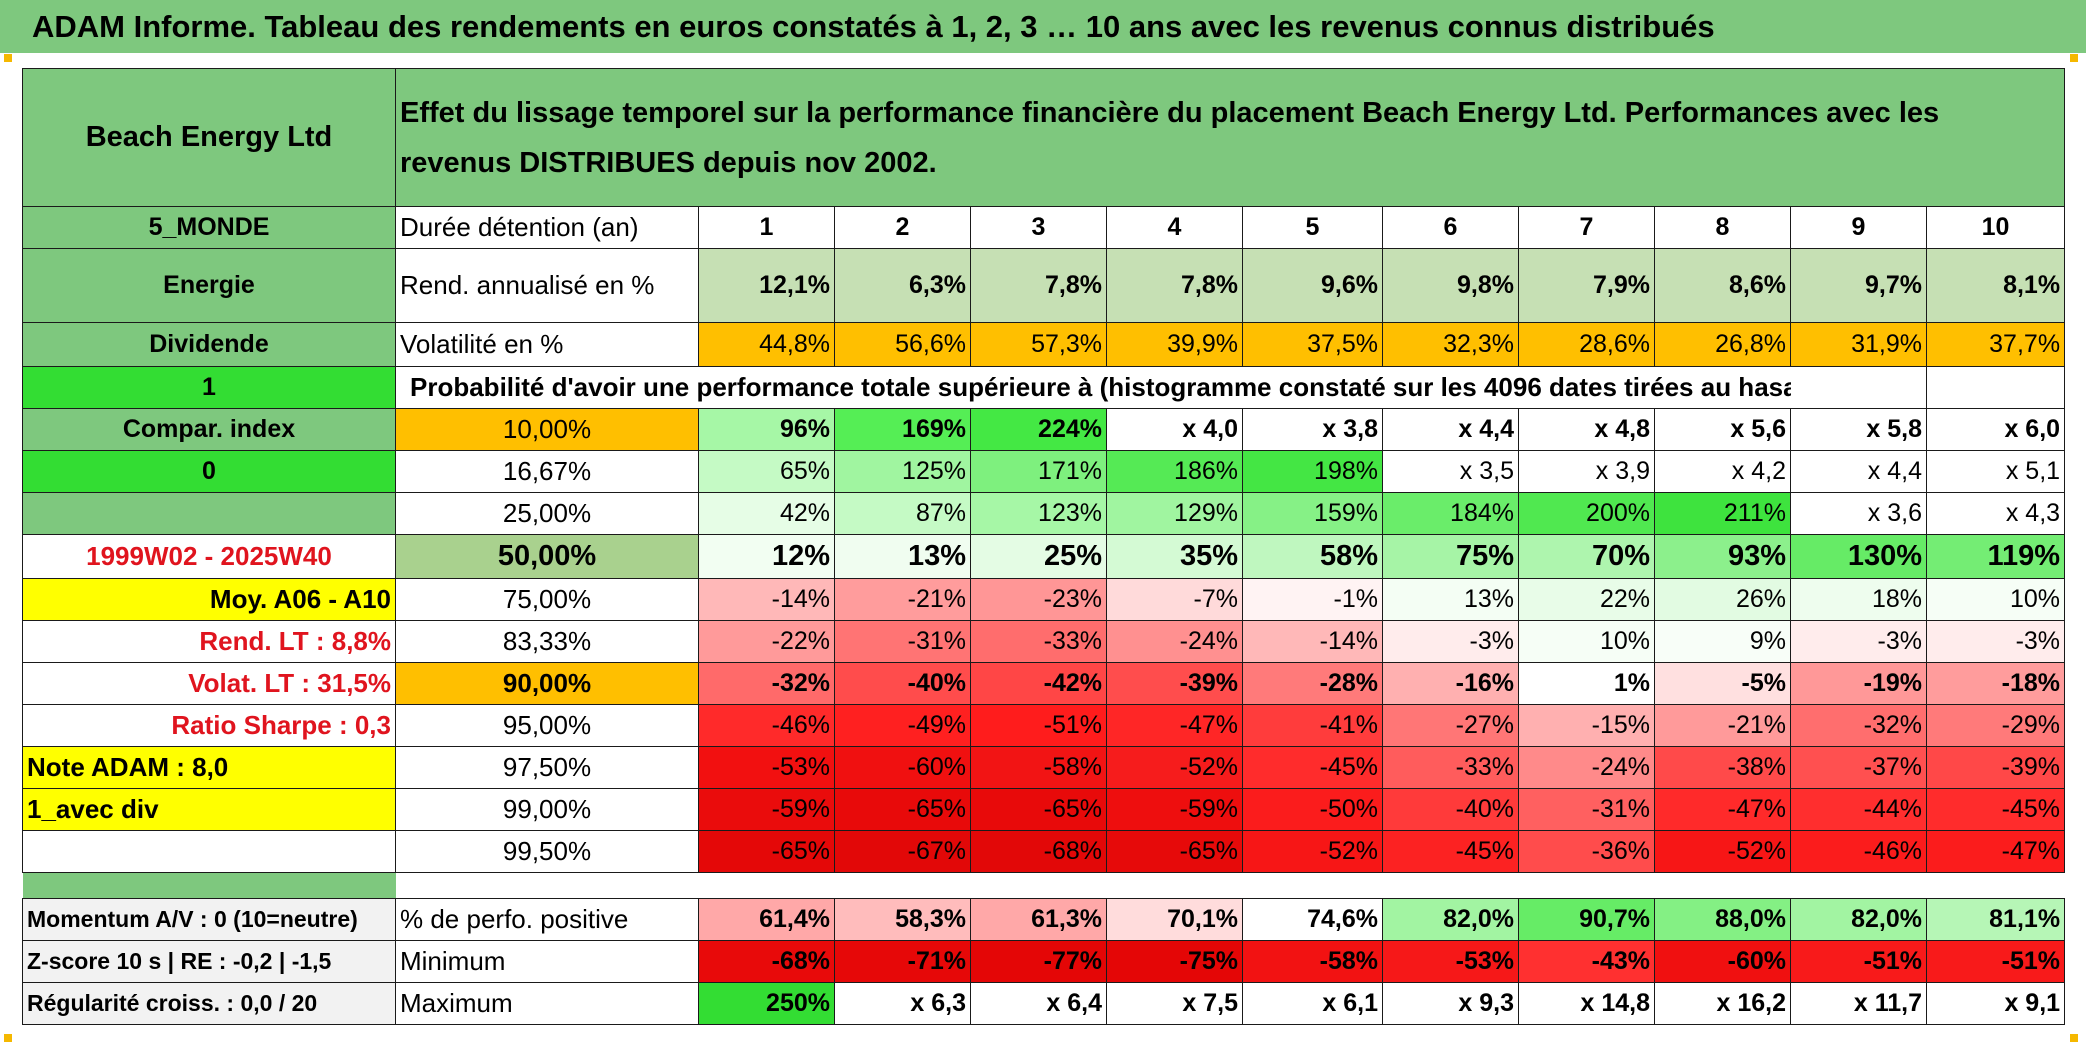  What do you see at coordinates (1312, 429) in the screenshot?
I see `quantile-cell: x 3,8` at bounding box center [1312, 429].